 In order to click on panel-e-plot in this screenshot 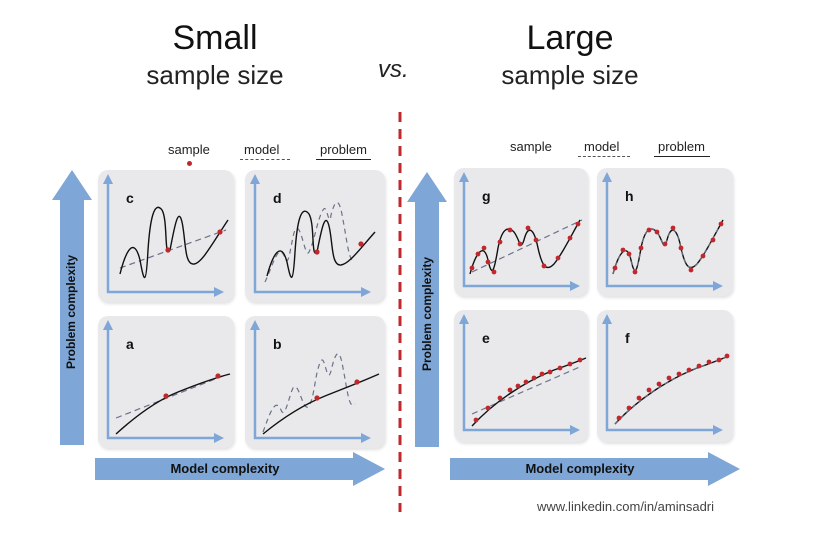, I will do `click(523, 374)`.